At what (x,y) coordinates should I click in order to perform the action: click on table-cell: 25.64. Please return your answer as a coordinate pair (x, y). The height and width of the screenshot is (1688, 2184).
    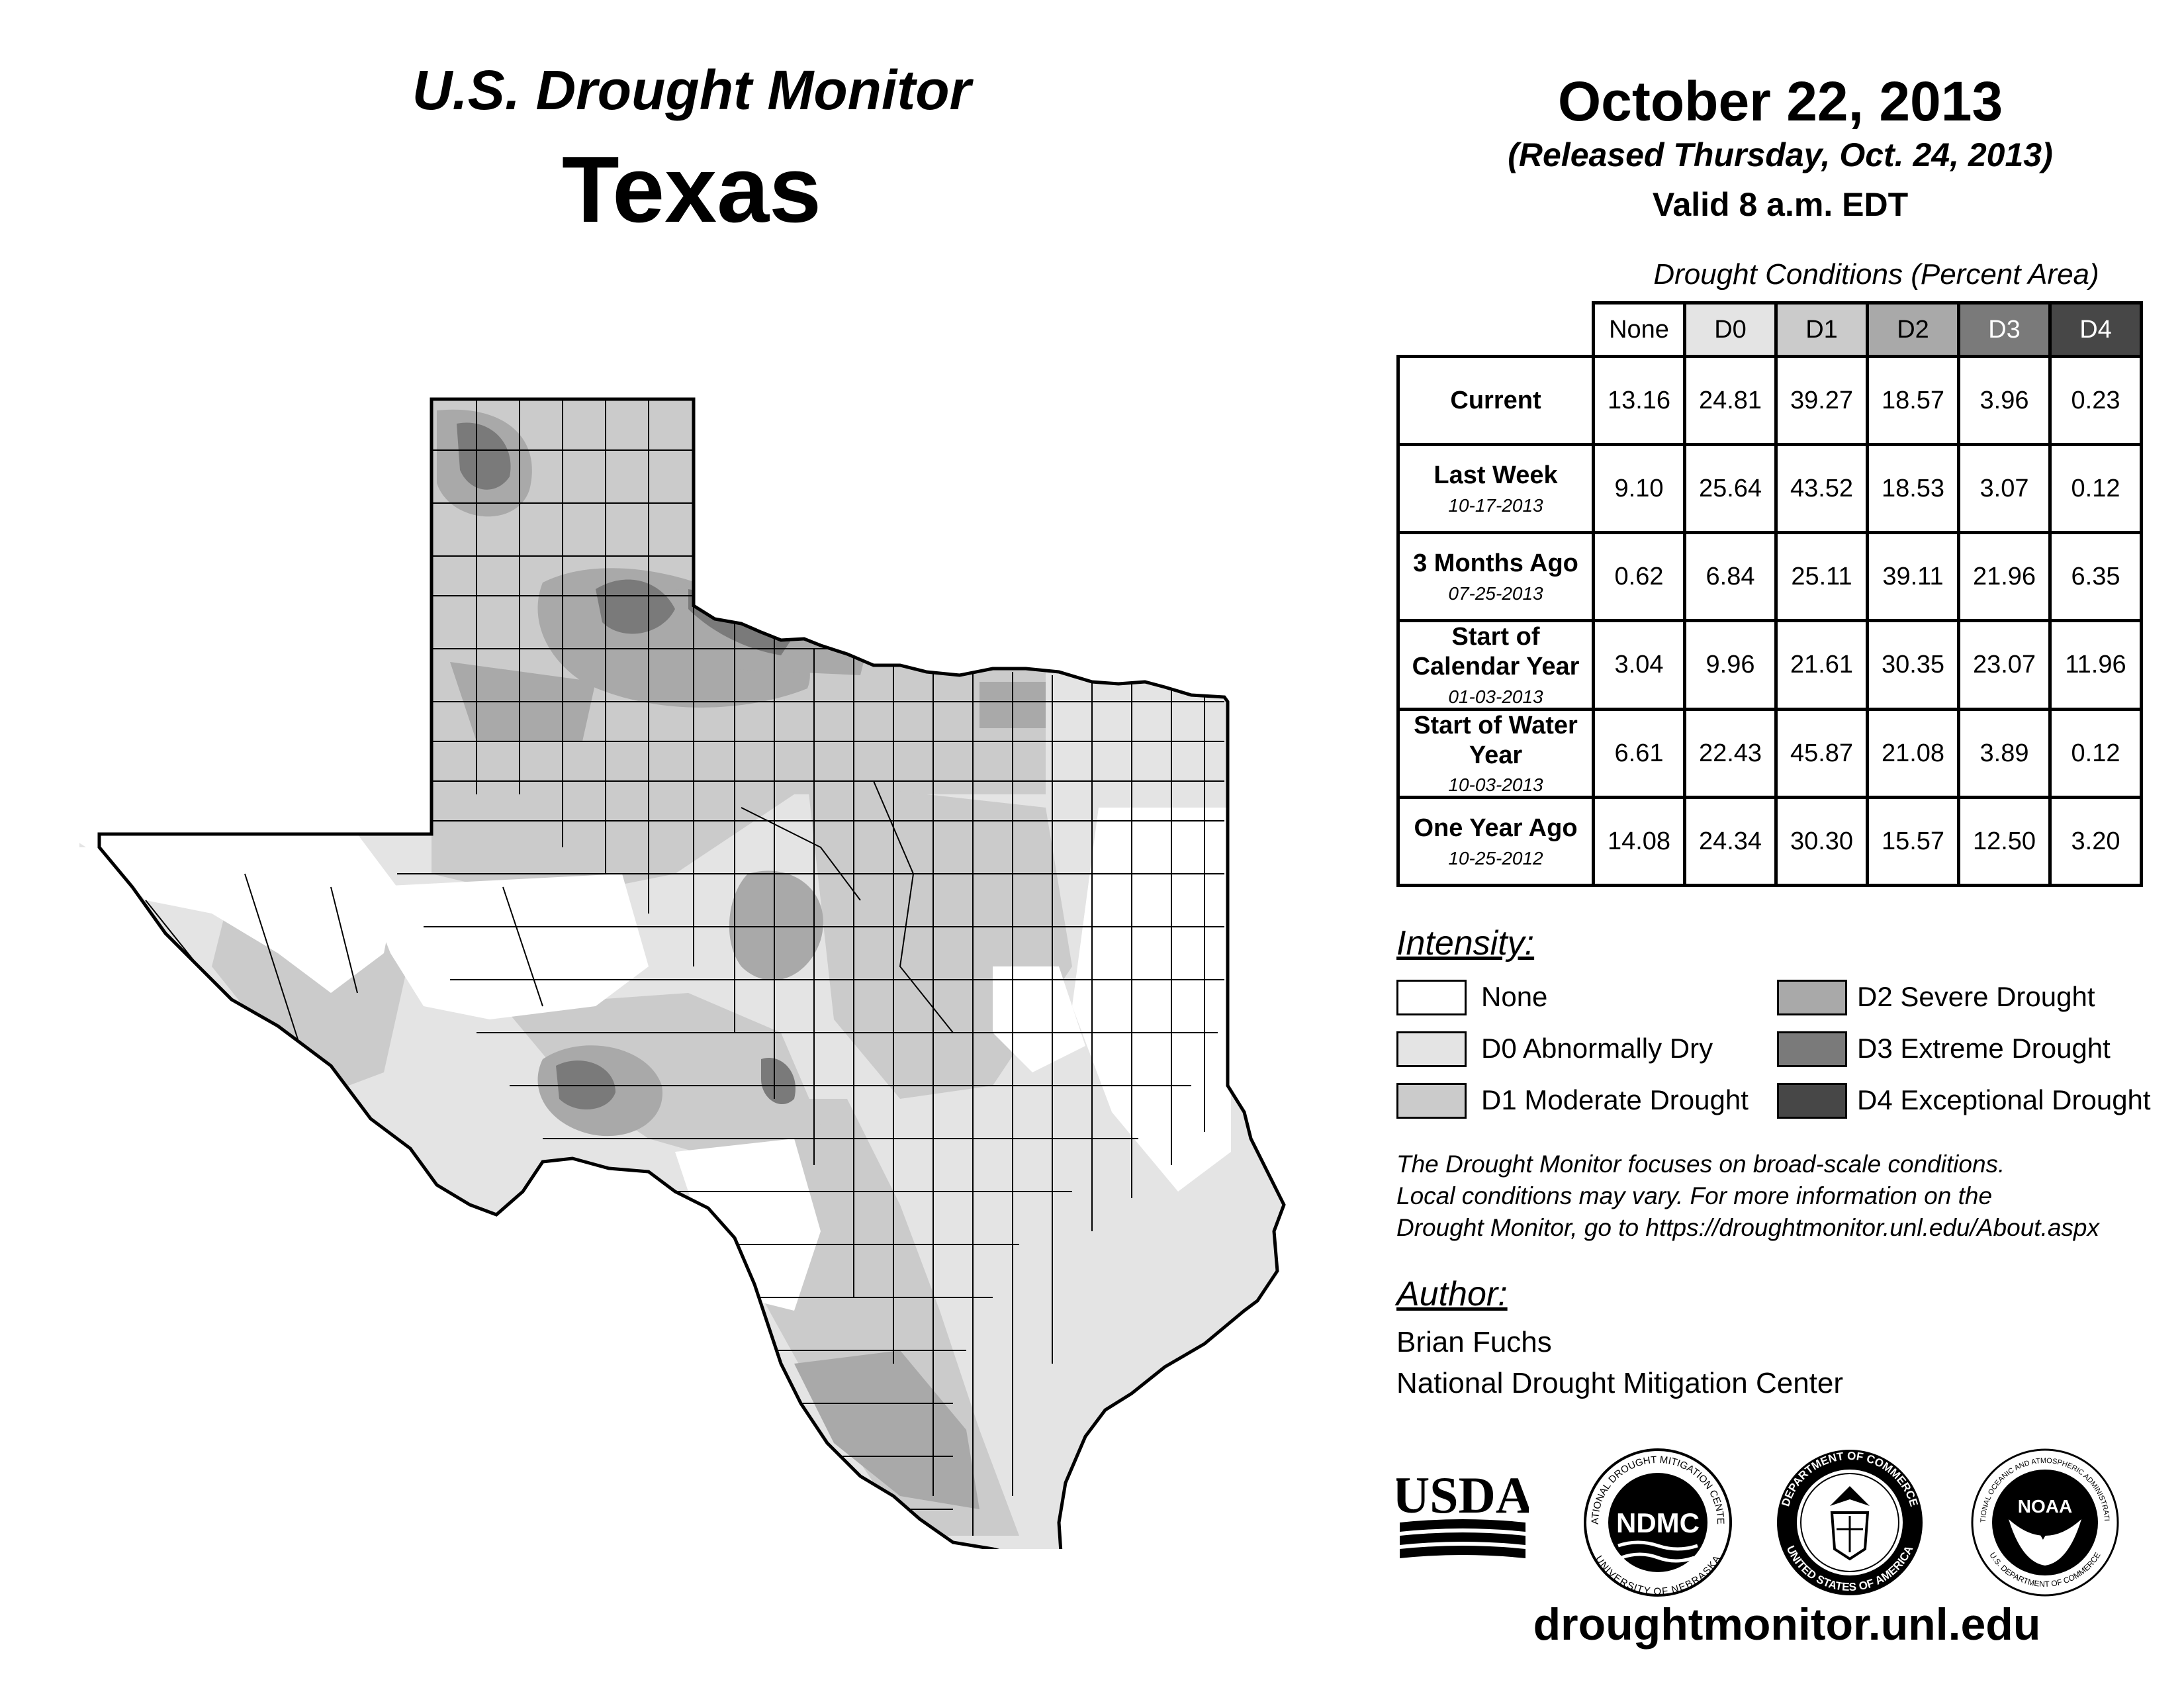
    Looking at the image, I should click on (1730, 488).